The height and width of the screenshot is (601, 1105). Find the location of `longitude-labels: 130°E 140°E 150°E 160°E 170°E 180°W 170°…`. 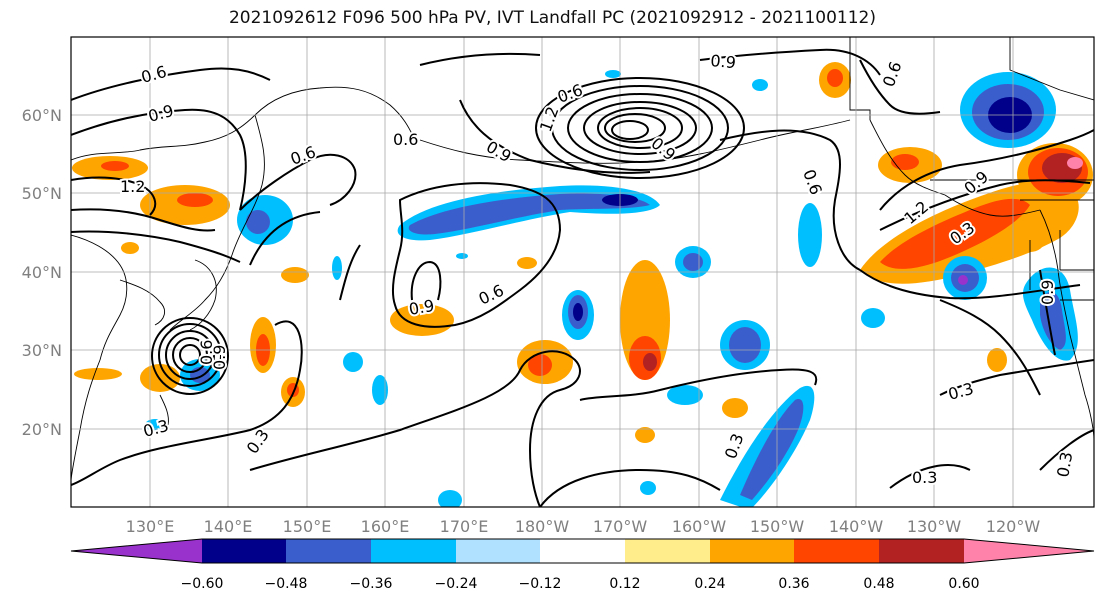

longitude-labels: 130°E 140°E 150°E 160°E 170°E 180°W 170°… is located at coordinates (583, 526).